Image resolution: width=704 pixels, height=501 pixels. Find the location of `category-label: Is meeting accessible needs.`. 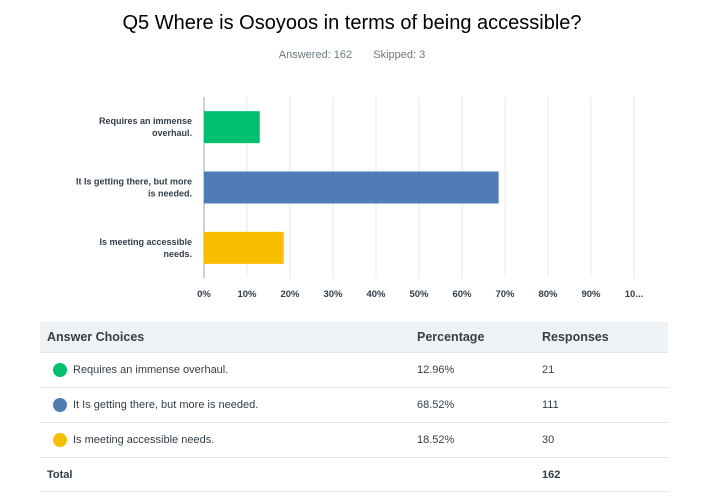

category-label: Is meeting accessible needs. is located at coordinates (145, 248).